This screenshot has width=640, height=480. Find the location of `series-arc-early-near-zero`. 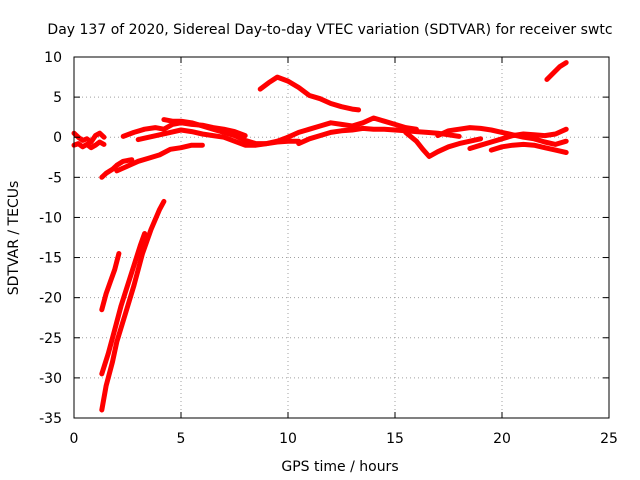

series-arc-early-near-zero is located at coordinates (89, 145).